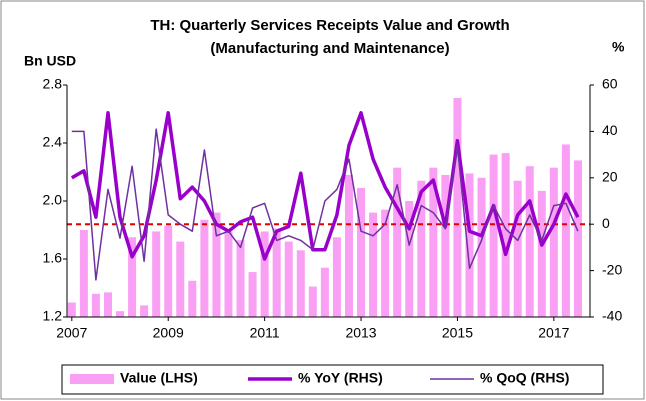 This screenshot has height=401, width=646. Describe the element at coordinates (340, 378) in the screenshot. I see `legend-label: % YoY (RHS)` at that location.